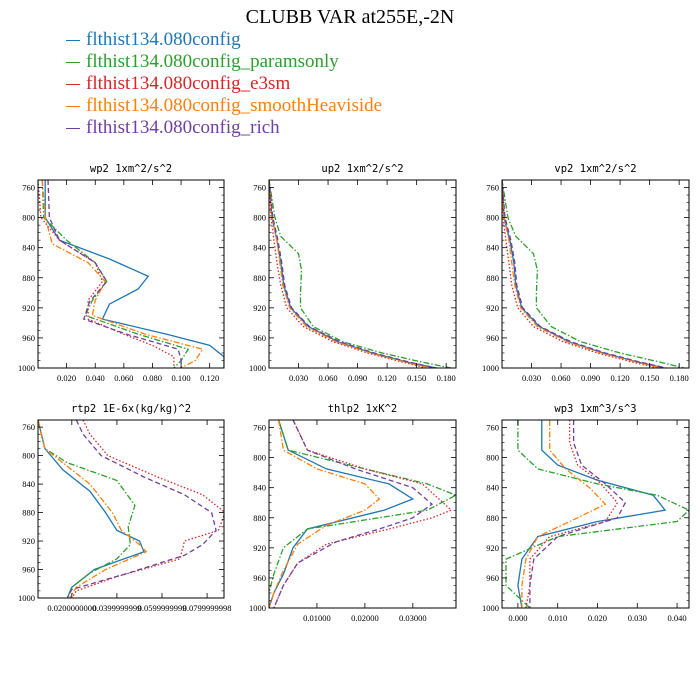 The height and width of the screenshot is (700, 700). What do you see at coordinates (224, 84) in the screenshot?
I see `legend-item-e3sm: flthist134.080config_e3sm` at bounding box center [224, 84].